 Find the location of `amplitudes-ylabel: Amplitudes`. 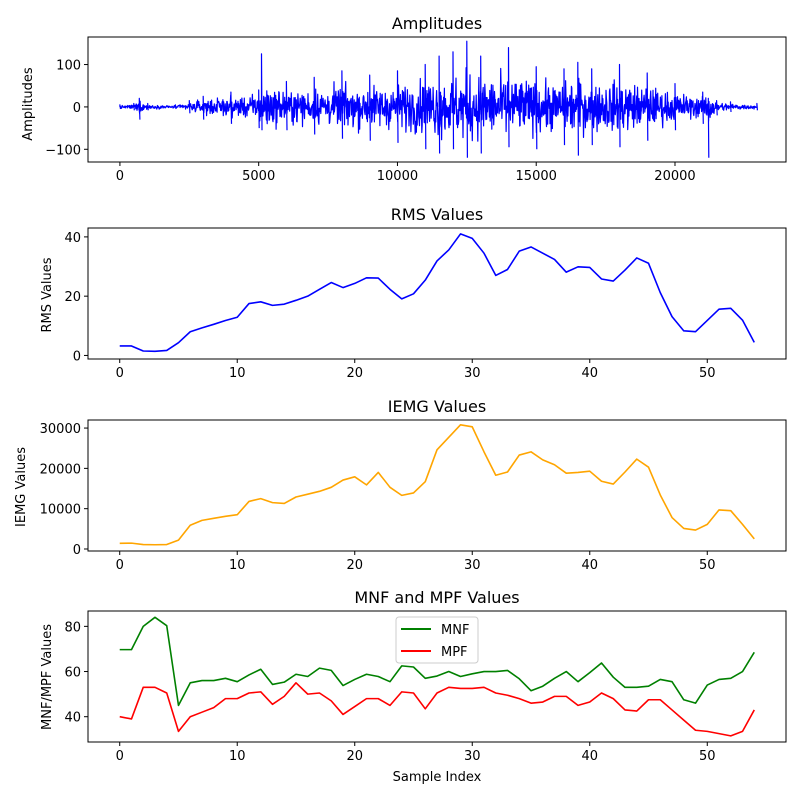

amplitudes-ylabel: Amplitudes is located at coordinates (28, 104).